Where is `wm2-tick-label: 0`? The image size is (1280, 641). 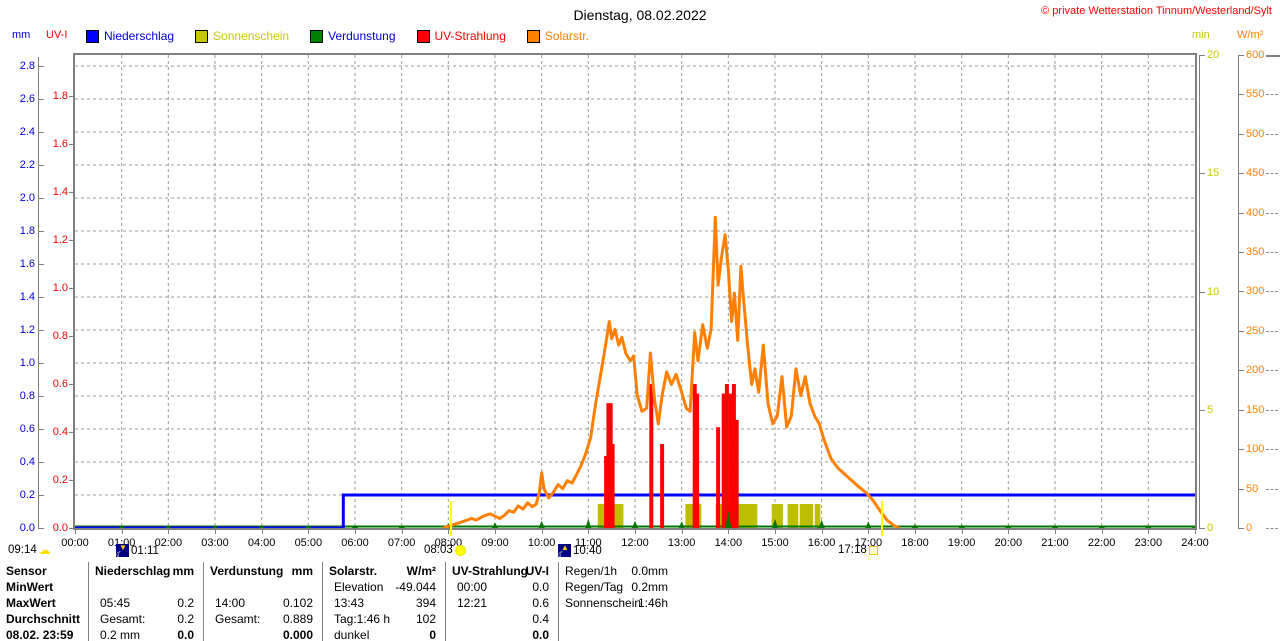
wm2-tick-label: 0 is located at coordinates (1249, 528).